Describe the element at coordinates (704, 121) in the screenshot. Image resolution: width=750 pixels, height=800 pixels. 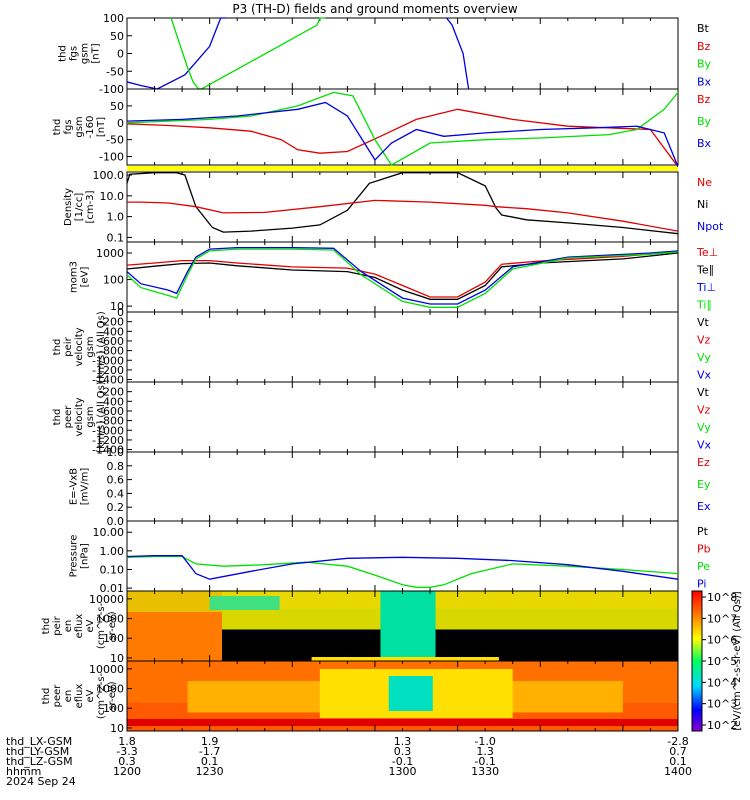
I see `legend-by: By` at that location.